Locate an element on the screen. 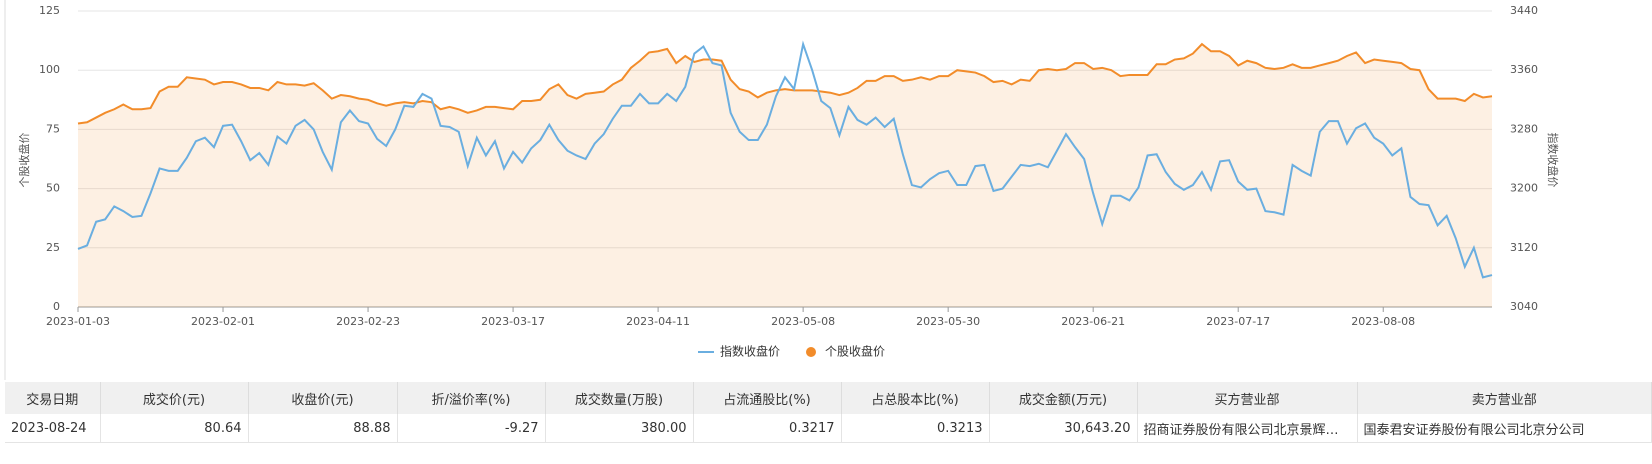 Image resolution: width=1652 pixels, height=464 pixels. column-header: 成交数量(万股) is located at coordinates (619, 398).